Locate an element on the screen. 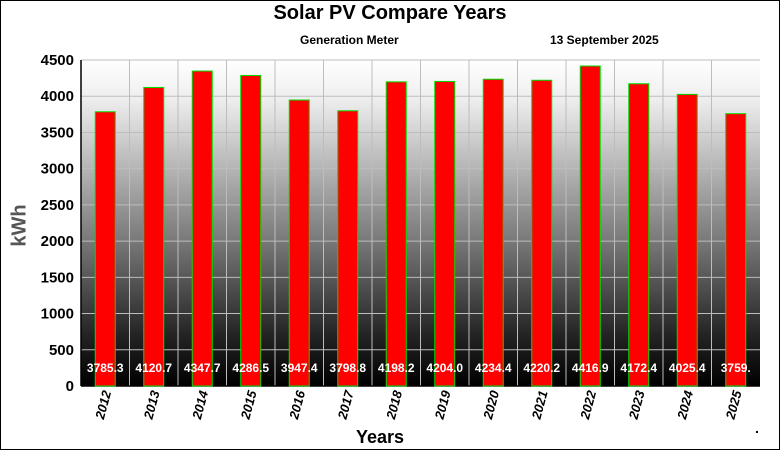  meter-name: Generation Meter is located at coordinates (349, 40).